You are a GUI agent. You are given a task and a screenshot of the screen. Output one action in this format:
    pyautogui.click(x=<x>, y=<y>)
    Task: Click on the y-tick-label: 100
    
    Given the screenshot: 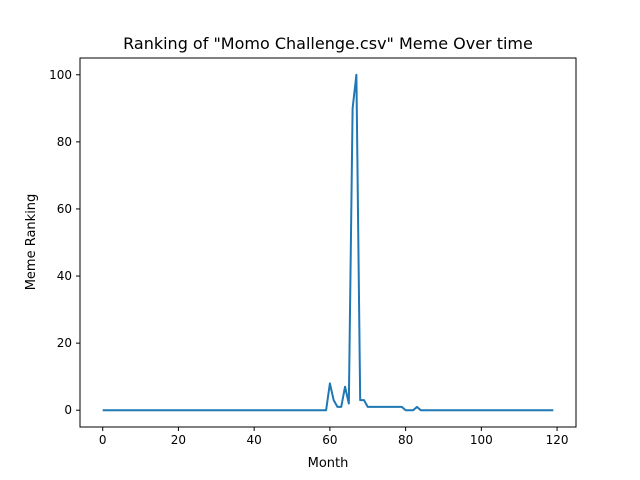 What is the action you would take?
    pyautogui.click(x=60, y=75)
    